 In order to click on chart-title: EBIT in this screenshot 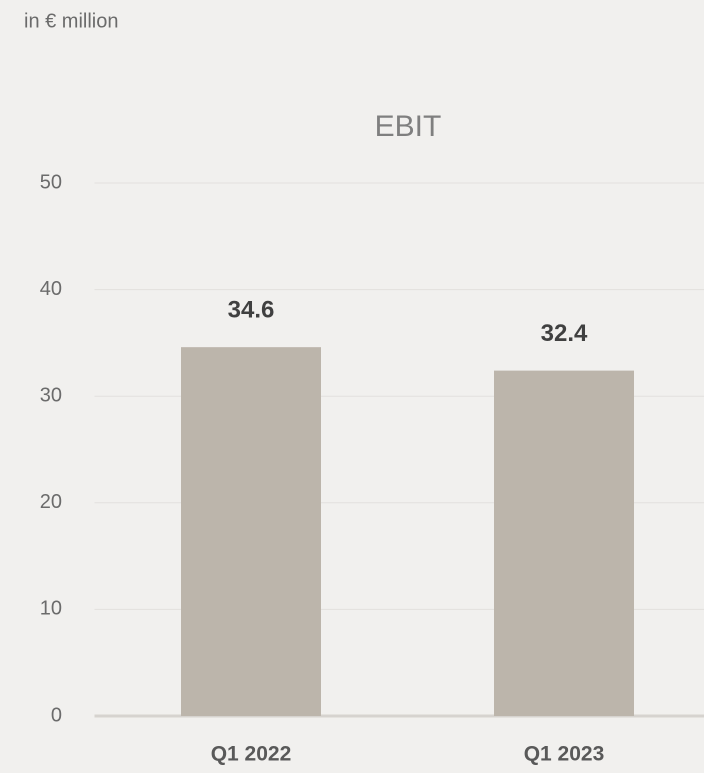, I will do `click(408, 126)`.